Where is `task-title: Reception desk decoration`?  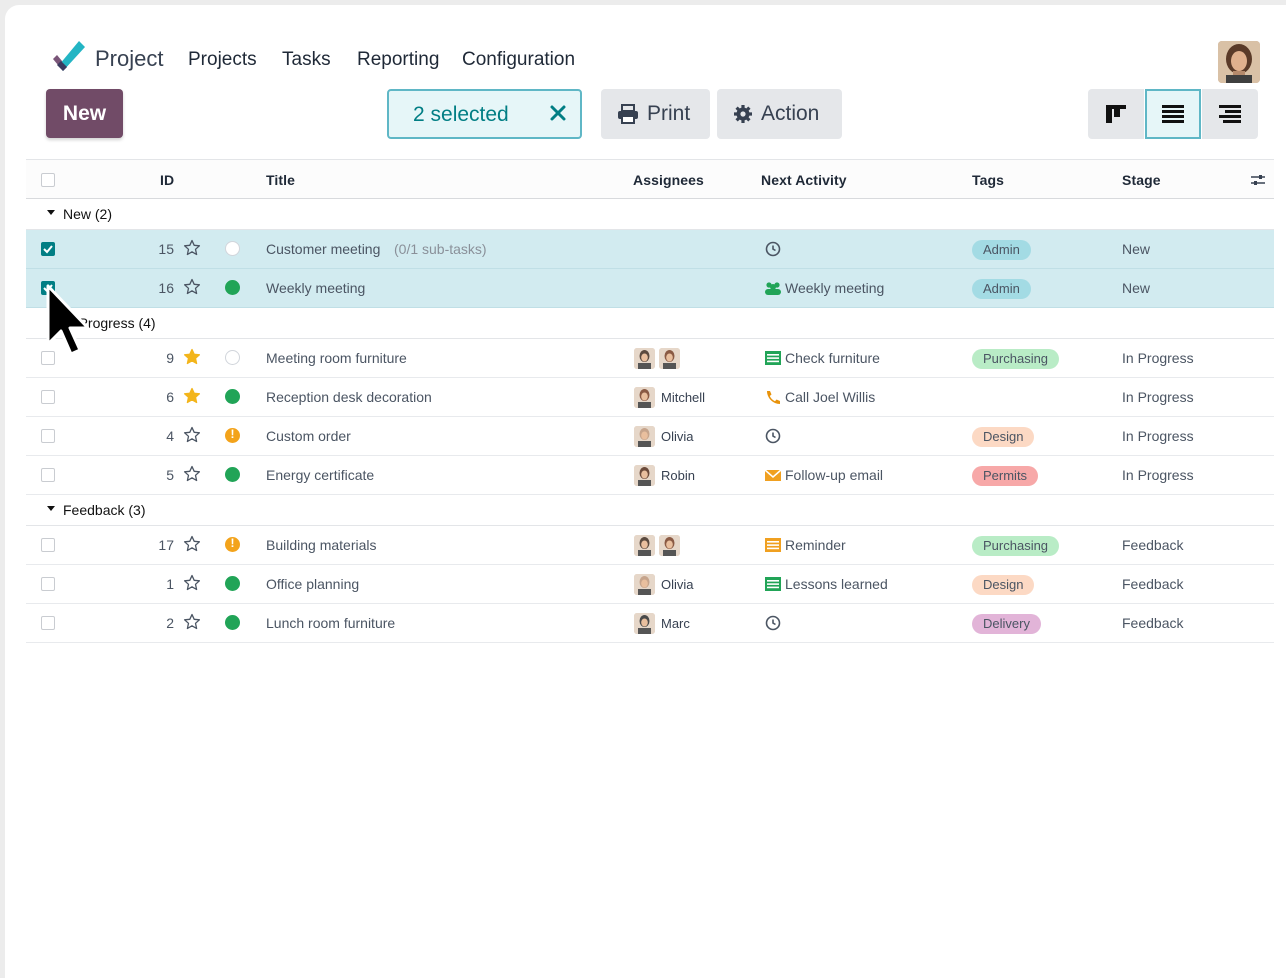
task-title: Reception desk decoration is located at coordinates (349, 397).